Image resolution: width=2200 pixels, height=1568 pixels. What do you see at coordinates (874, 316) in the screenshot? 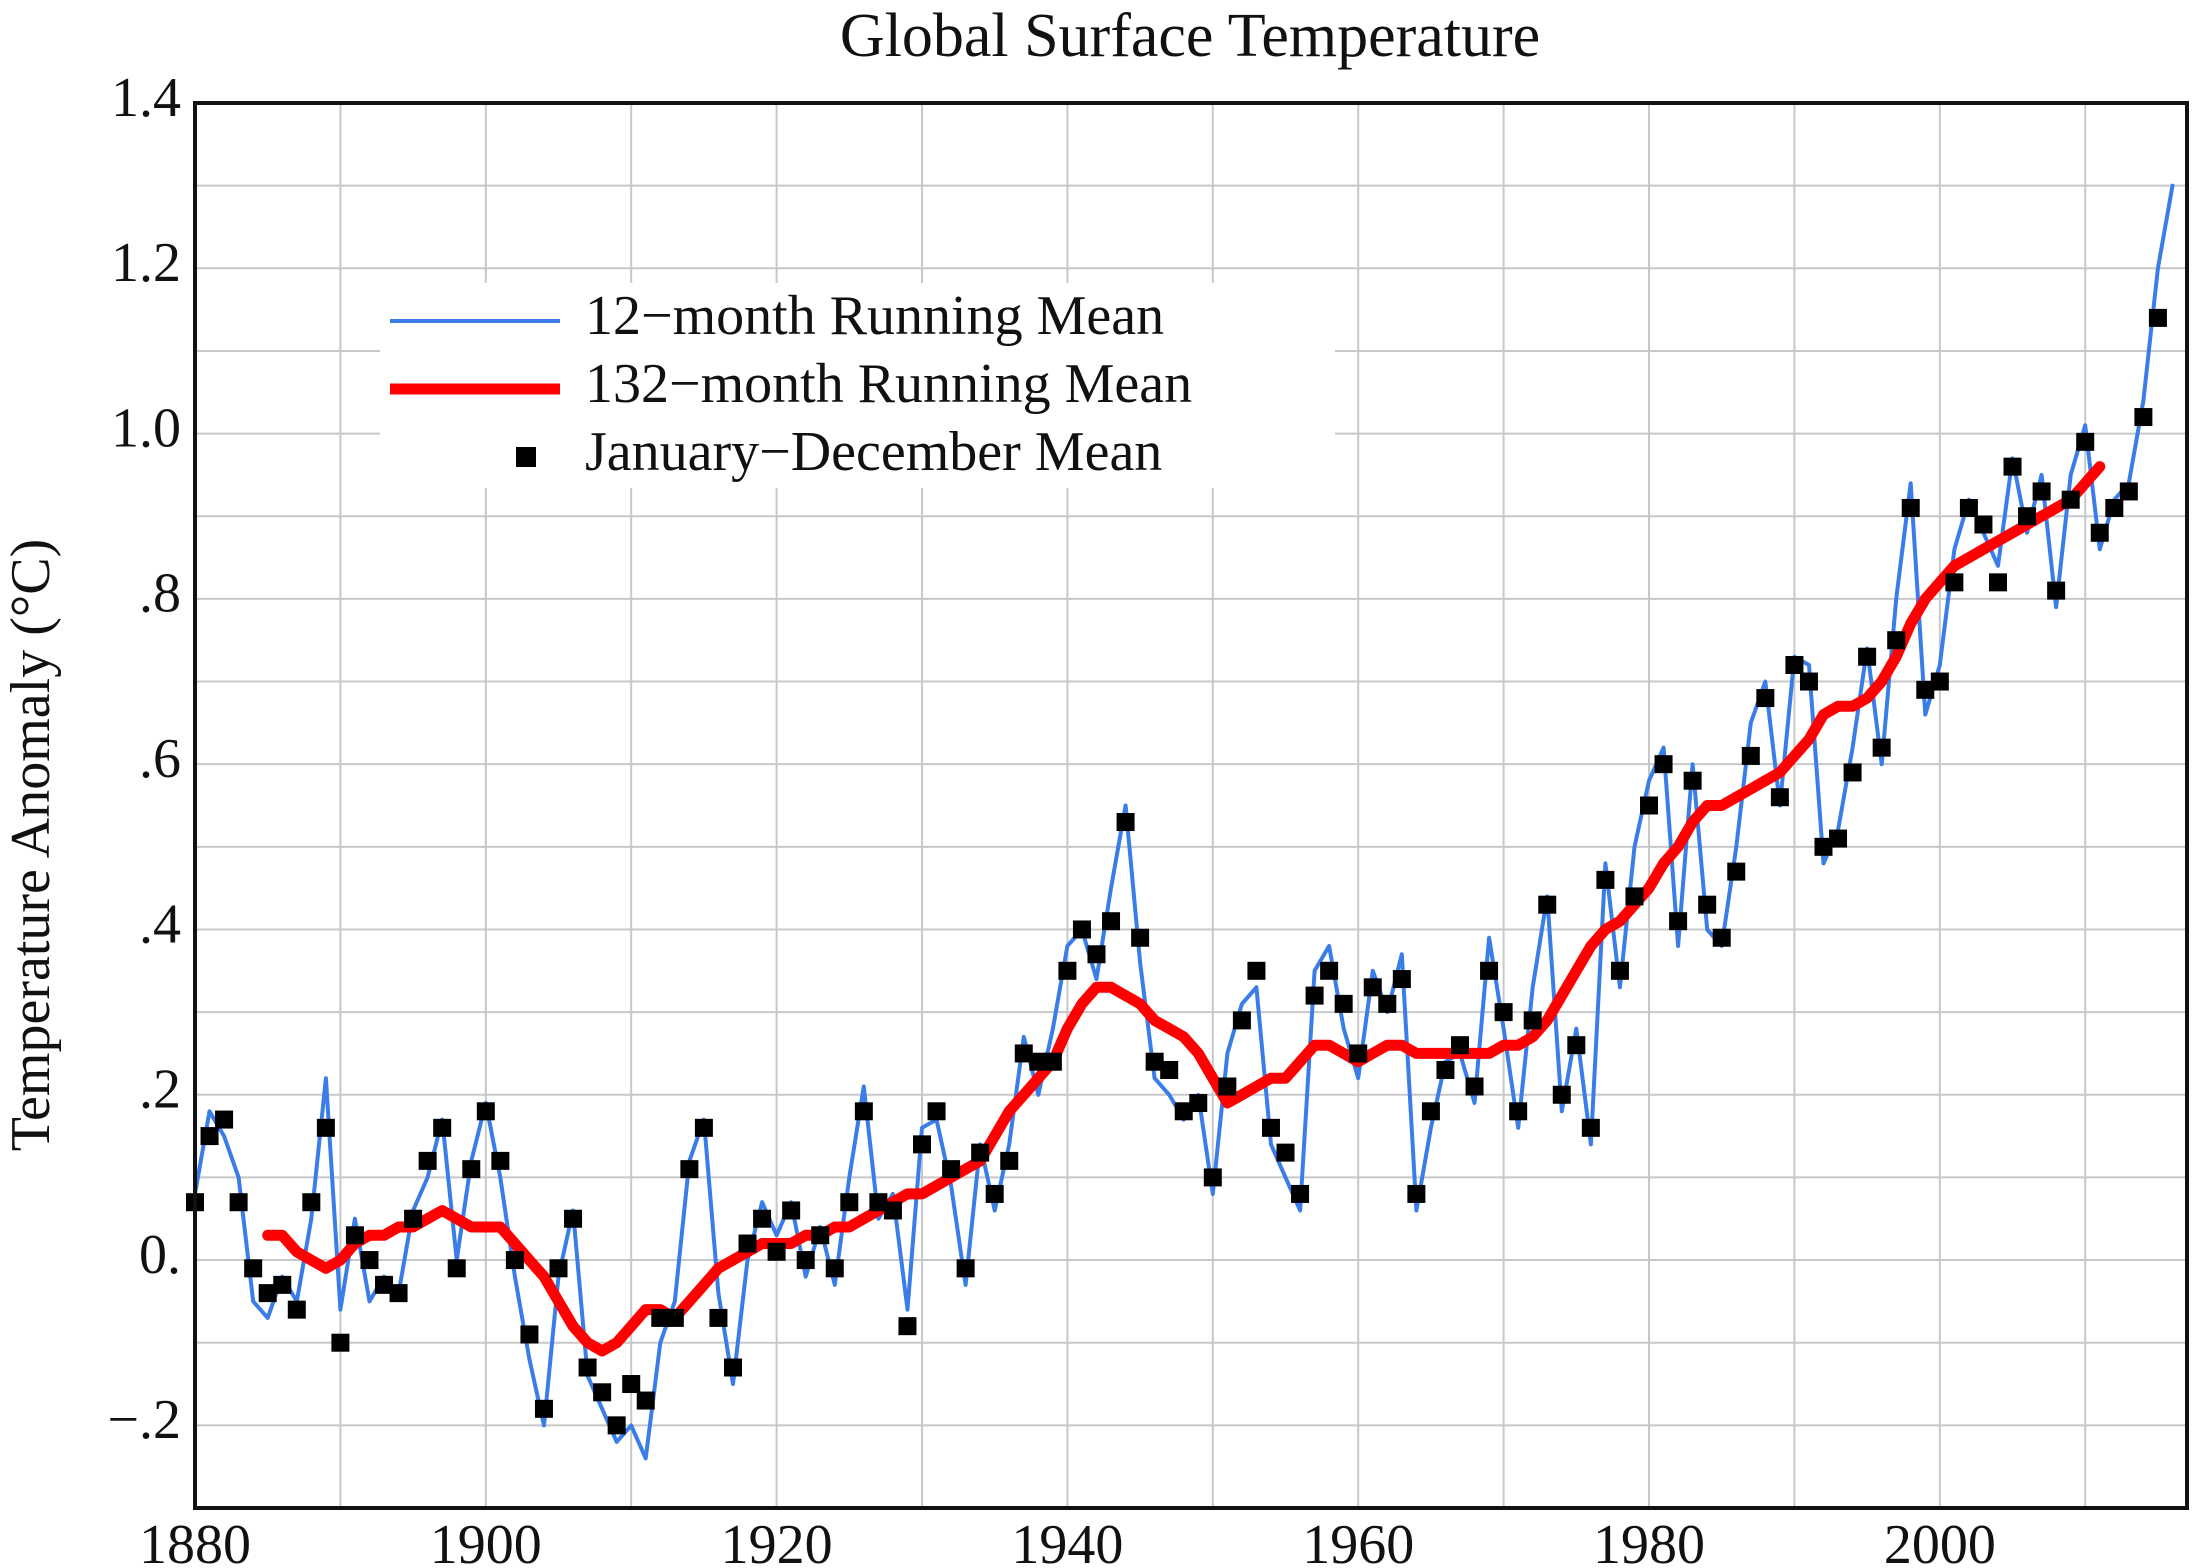
I see `legend-label: 12−month Running Mean` at bounding box center [874, 316].